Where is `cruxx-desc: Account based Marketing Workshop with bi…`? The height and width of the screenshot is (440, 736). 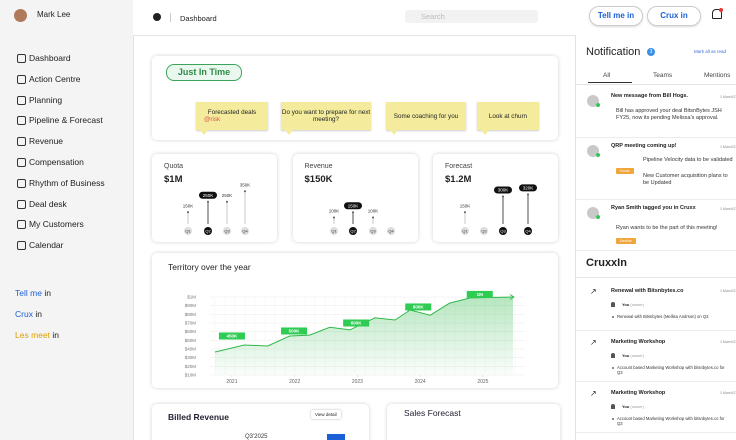 cruxx-desc: Account based Marketing Workshop with bi… is located at coordinates (671, 370).